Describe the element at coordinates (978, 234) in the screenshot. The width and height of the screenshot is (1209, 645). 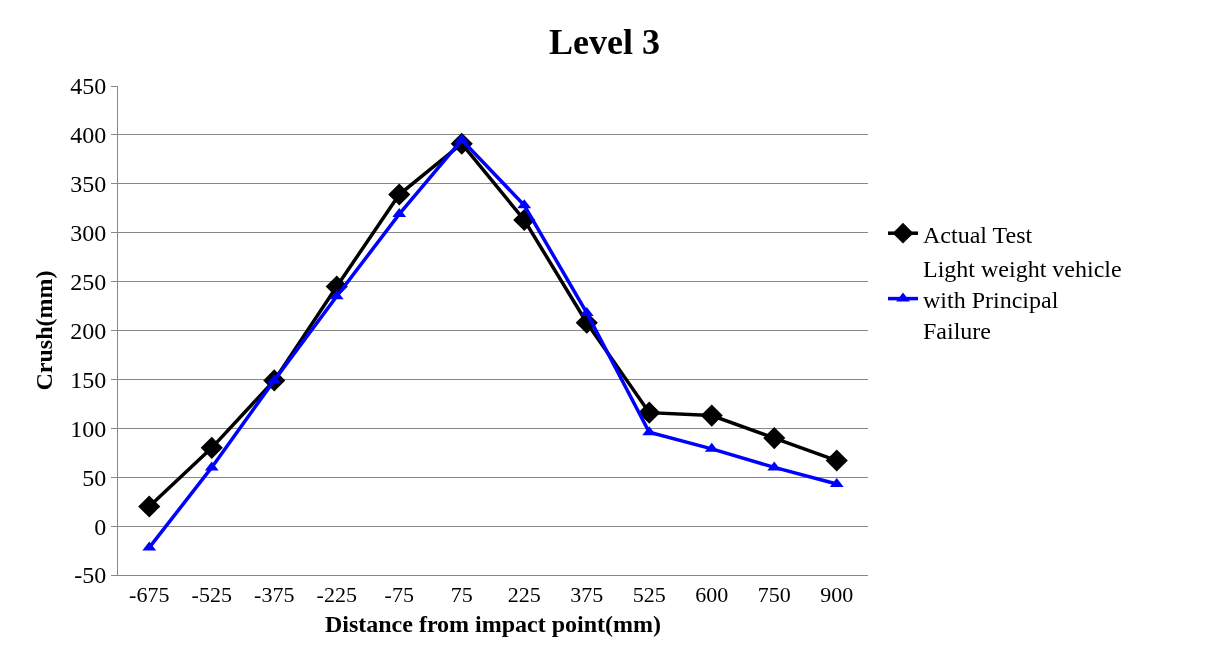
I see `legend-label: Actual Test` at that location.